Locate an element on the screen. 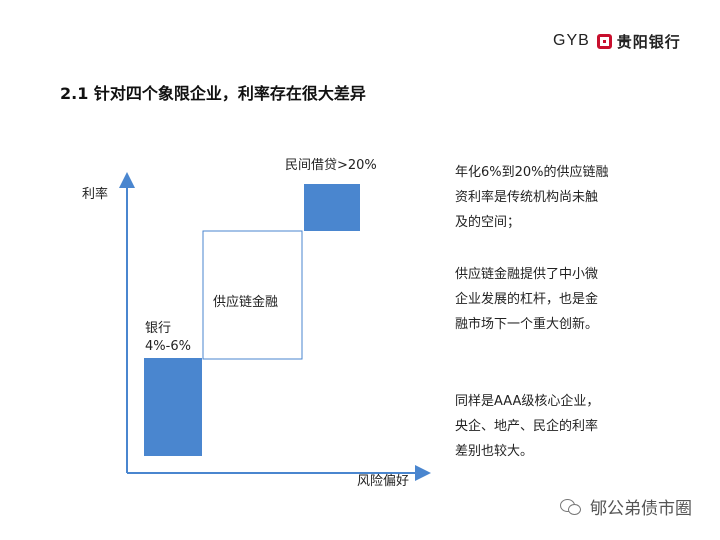 The width and height of the screenshot is (720, 540). paragraph-aaa: 同样是AAA级核心企业，央企、地产、民企的利率差别也较大。 is located at coordinates (527, 426).